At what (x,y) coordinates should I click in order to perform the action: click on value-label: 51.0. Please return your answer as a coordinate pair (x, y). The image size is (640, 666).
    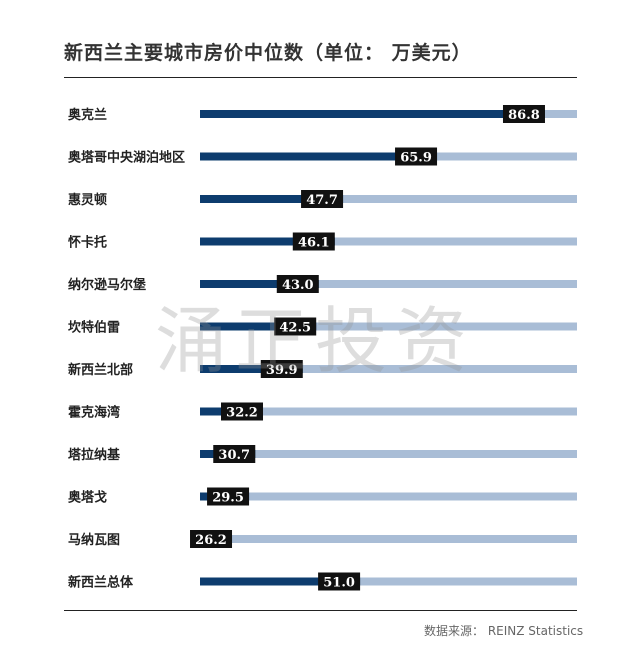
    Looking at the image, I should click on (339, 583).